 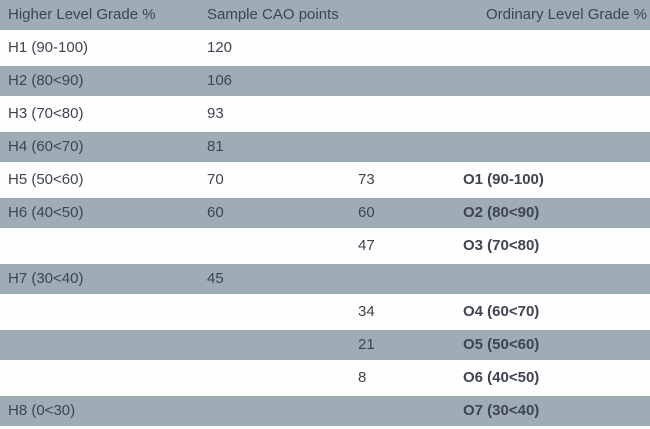 What do you see at coordinates (362, 377) in the screenshot?
I see `cell-ordinary-cao: 8` at bounding box center [362, 377].